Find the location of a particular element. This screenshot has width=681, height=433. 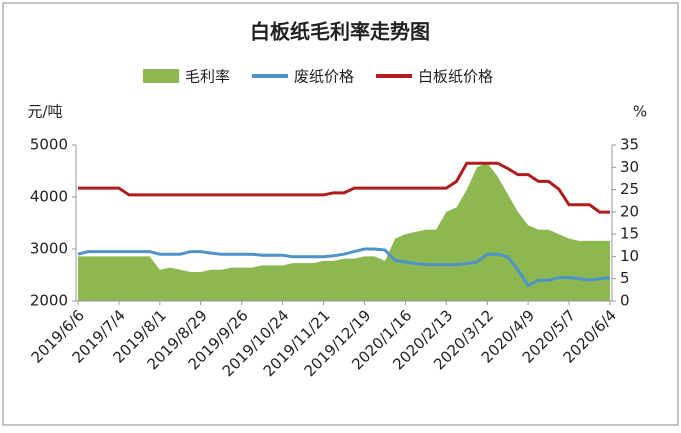

y-tick-label: 5000 is located at coordinates (49, 145).